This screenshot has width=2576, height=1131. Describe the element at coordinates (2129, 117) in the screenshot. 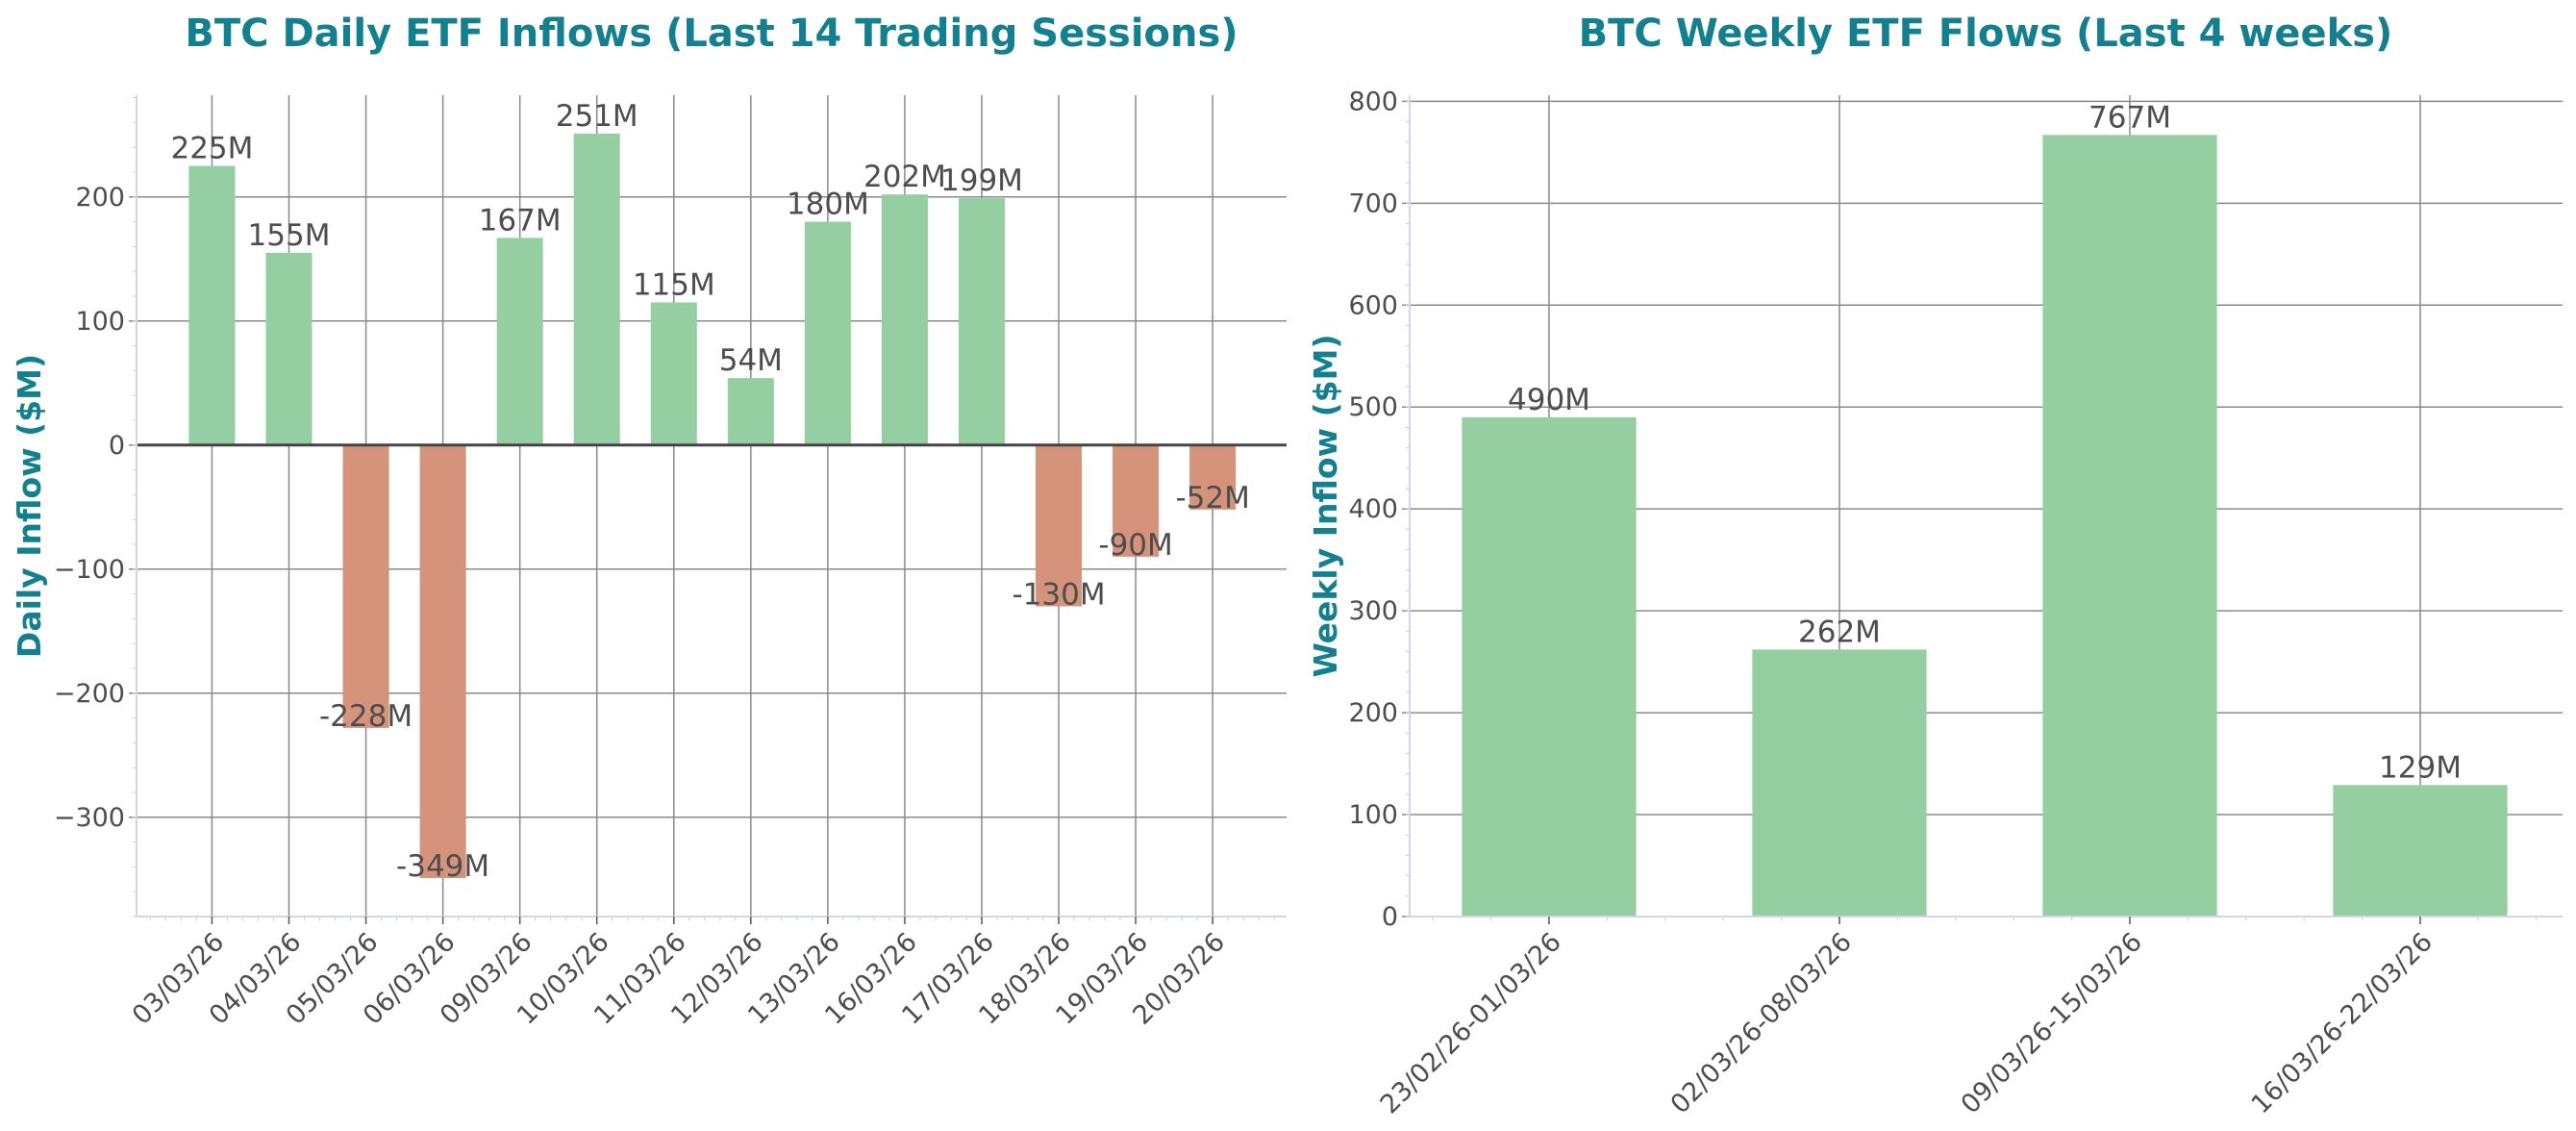

I see `data-label: 767M` at that location.